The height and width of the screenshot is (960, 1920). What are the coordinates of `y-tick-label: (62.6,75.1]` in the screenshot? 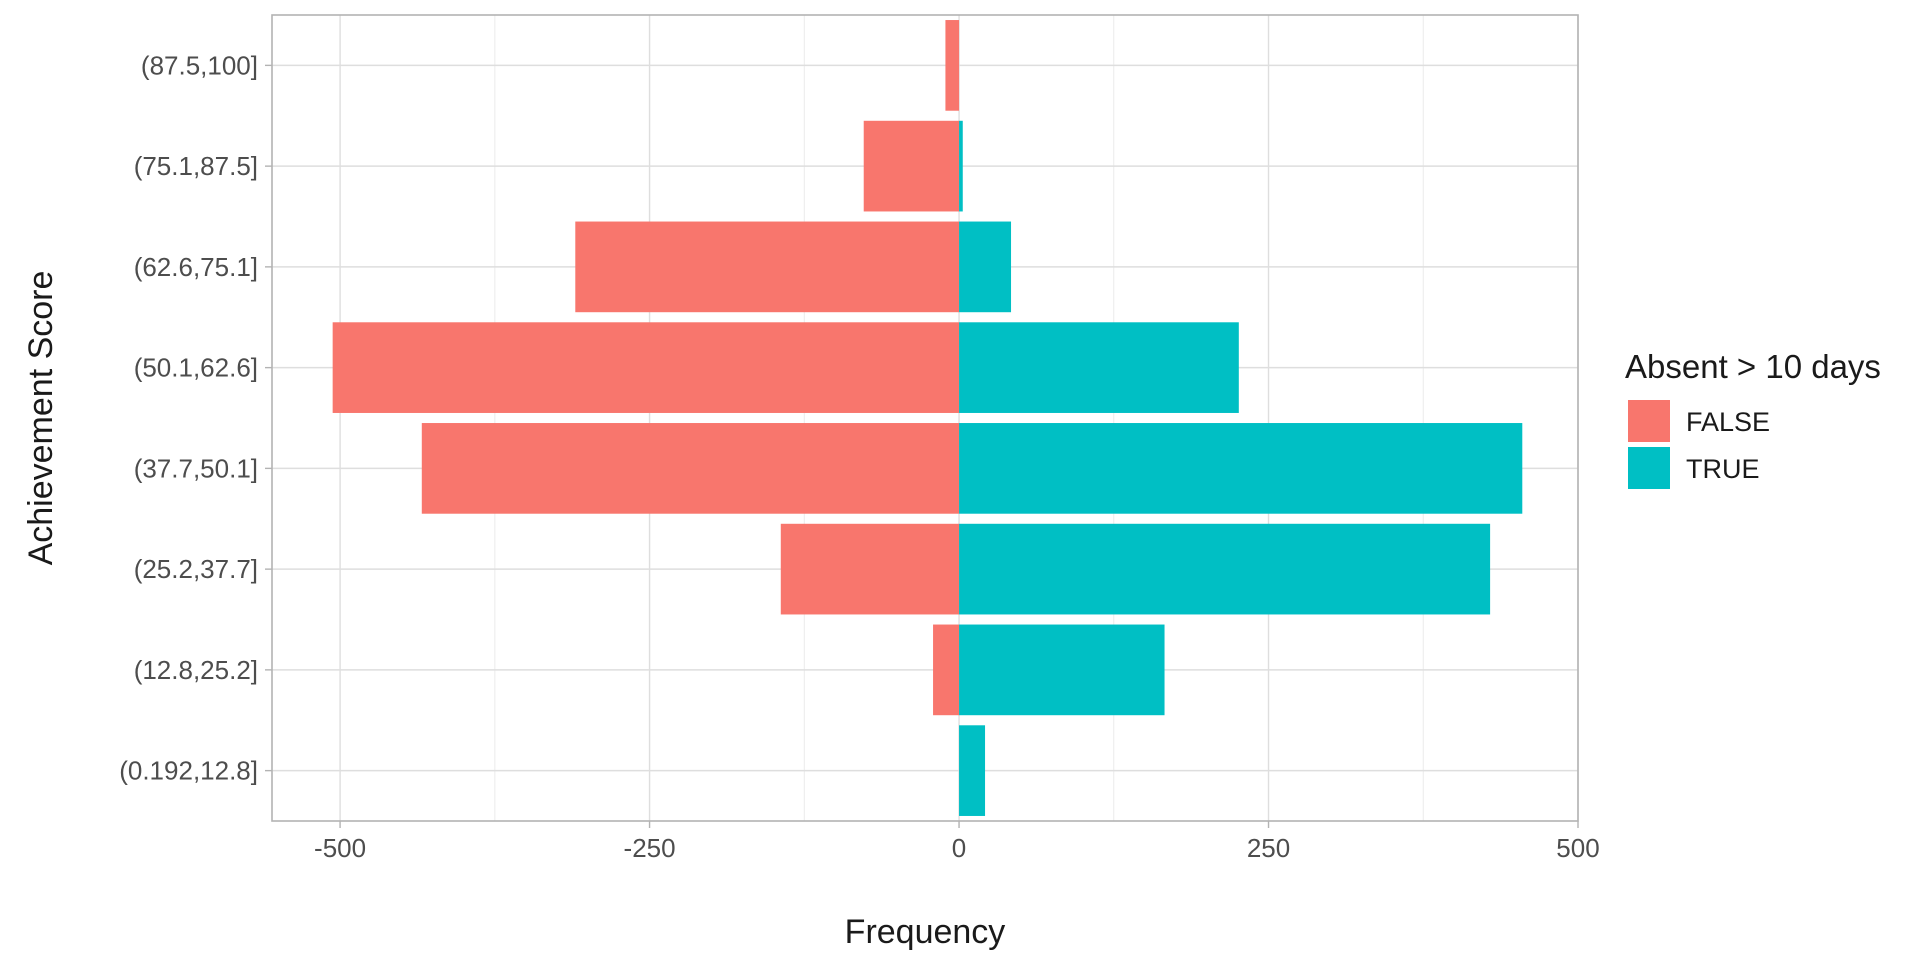 It's located at (196, 267).